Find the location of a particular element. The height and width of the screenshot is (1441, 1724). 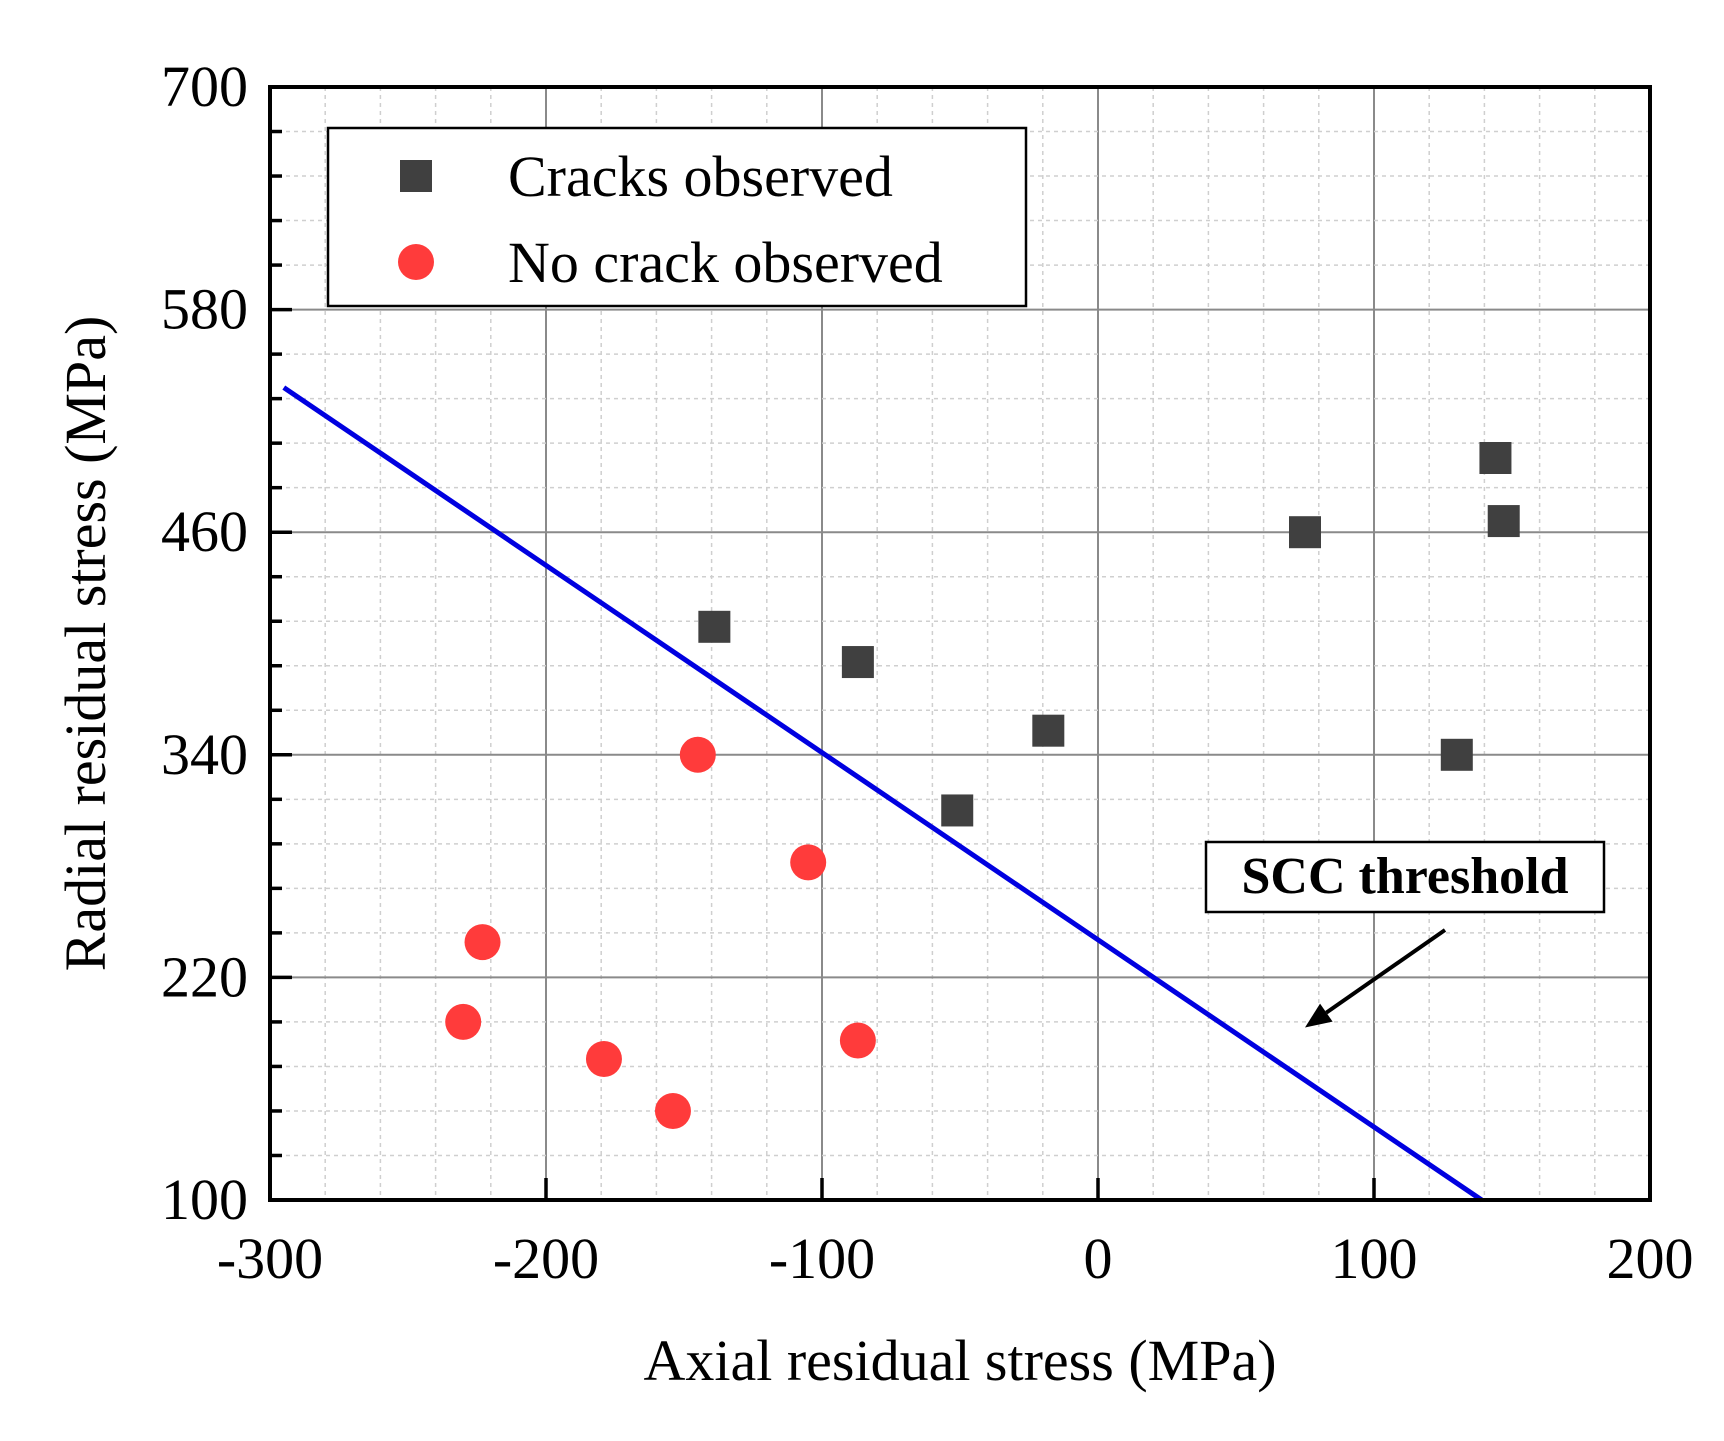

legend-entry-no-crack: No crack observed is located at coordinates (725, 262).